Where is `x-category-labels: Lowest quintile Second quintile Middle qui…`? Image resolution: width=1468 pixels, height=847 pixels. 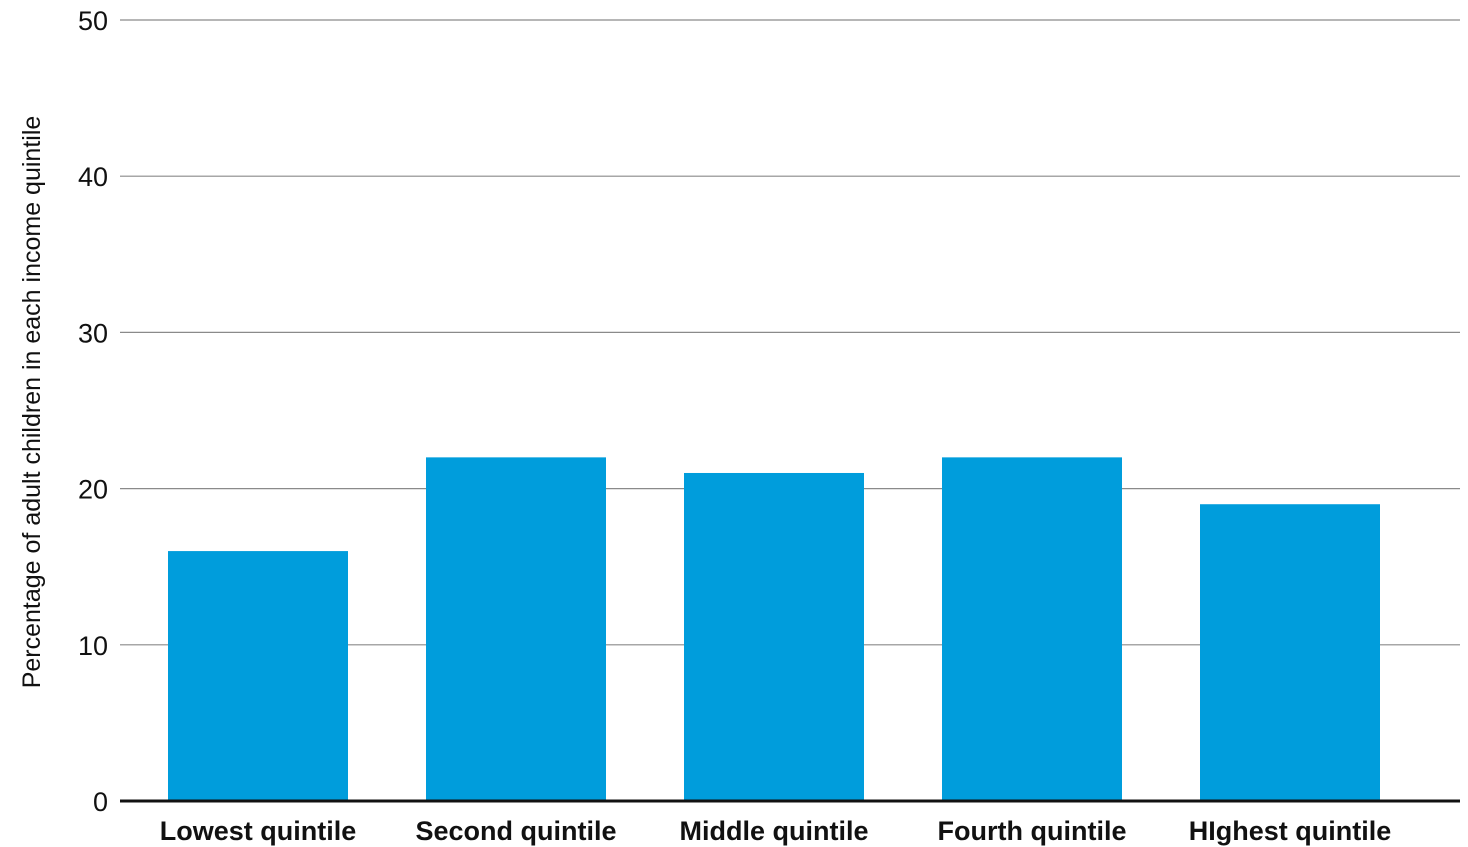
x-category-labels: Lowest quintile Second quintile Middle qui… is located at coordinates (776, 831).